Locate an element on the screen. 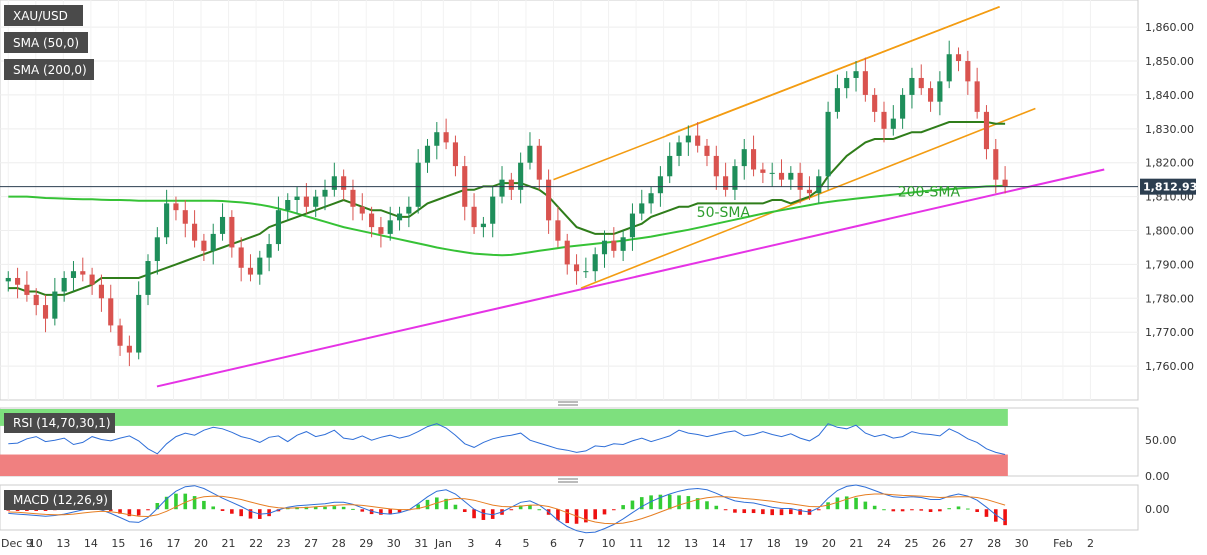 The image size is (1207, 555). time-tick-label: 2 is located at coordinates (1090, 543).